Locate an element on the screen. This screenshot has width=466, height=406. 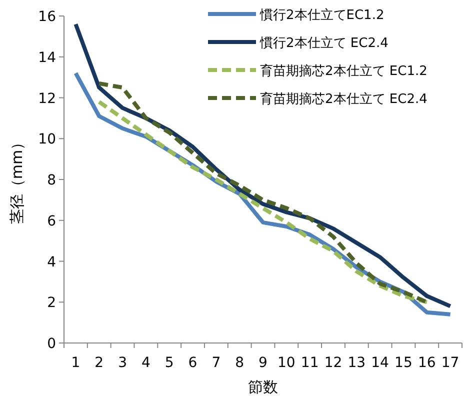
y-tick-label: 10 is located at coordinates (47, 140).